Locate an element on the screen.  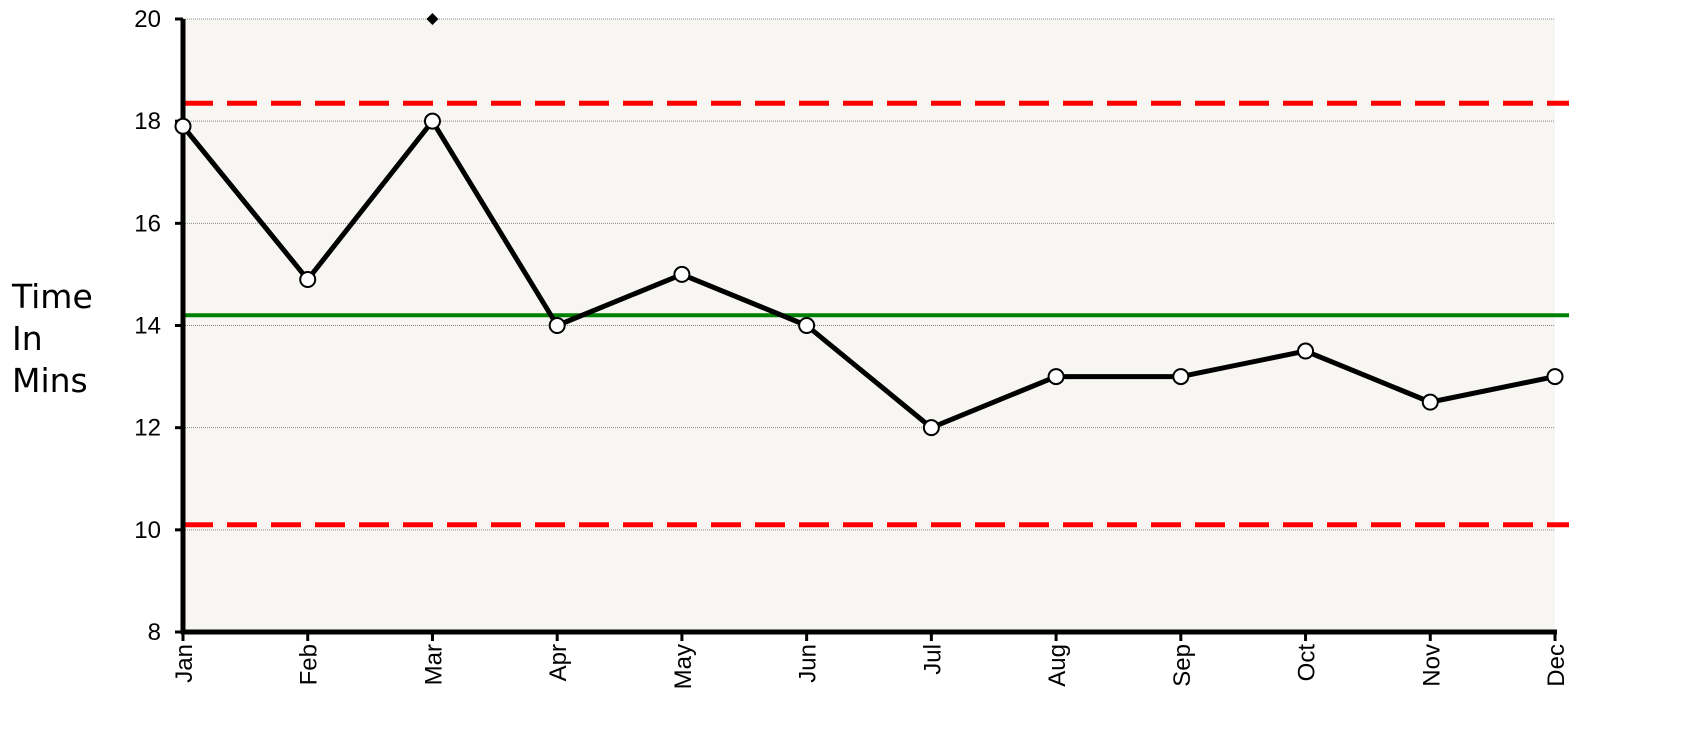
y-tick-label: 20 is located at coordinates (147, 19).